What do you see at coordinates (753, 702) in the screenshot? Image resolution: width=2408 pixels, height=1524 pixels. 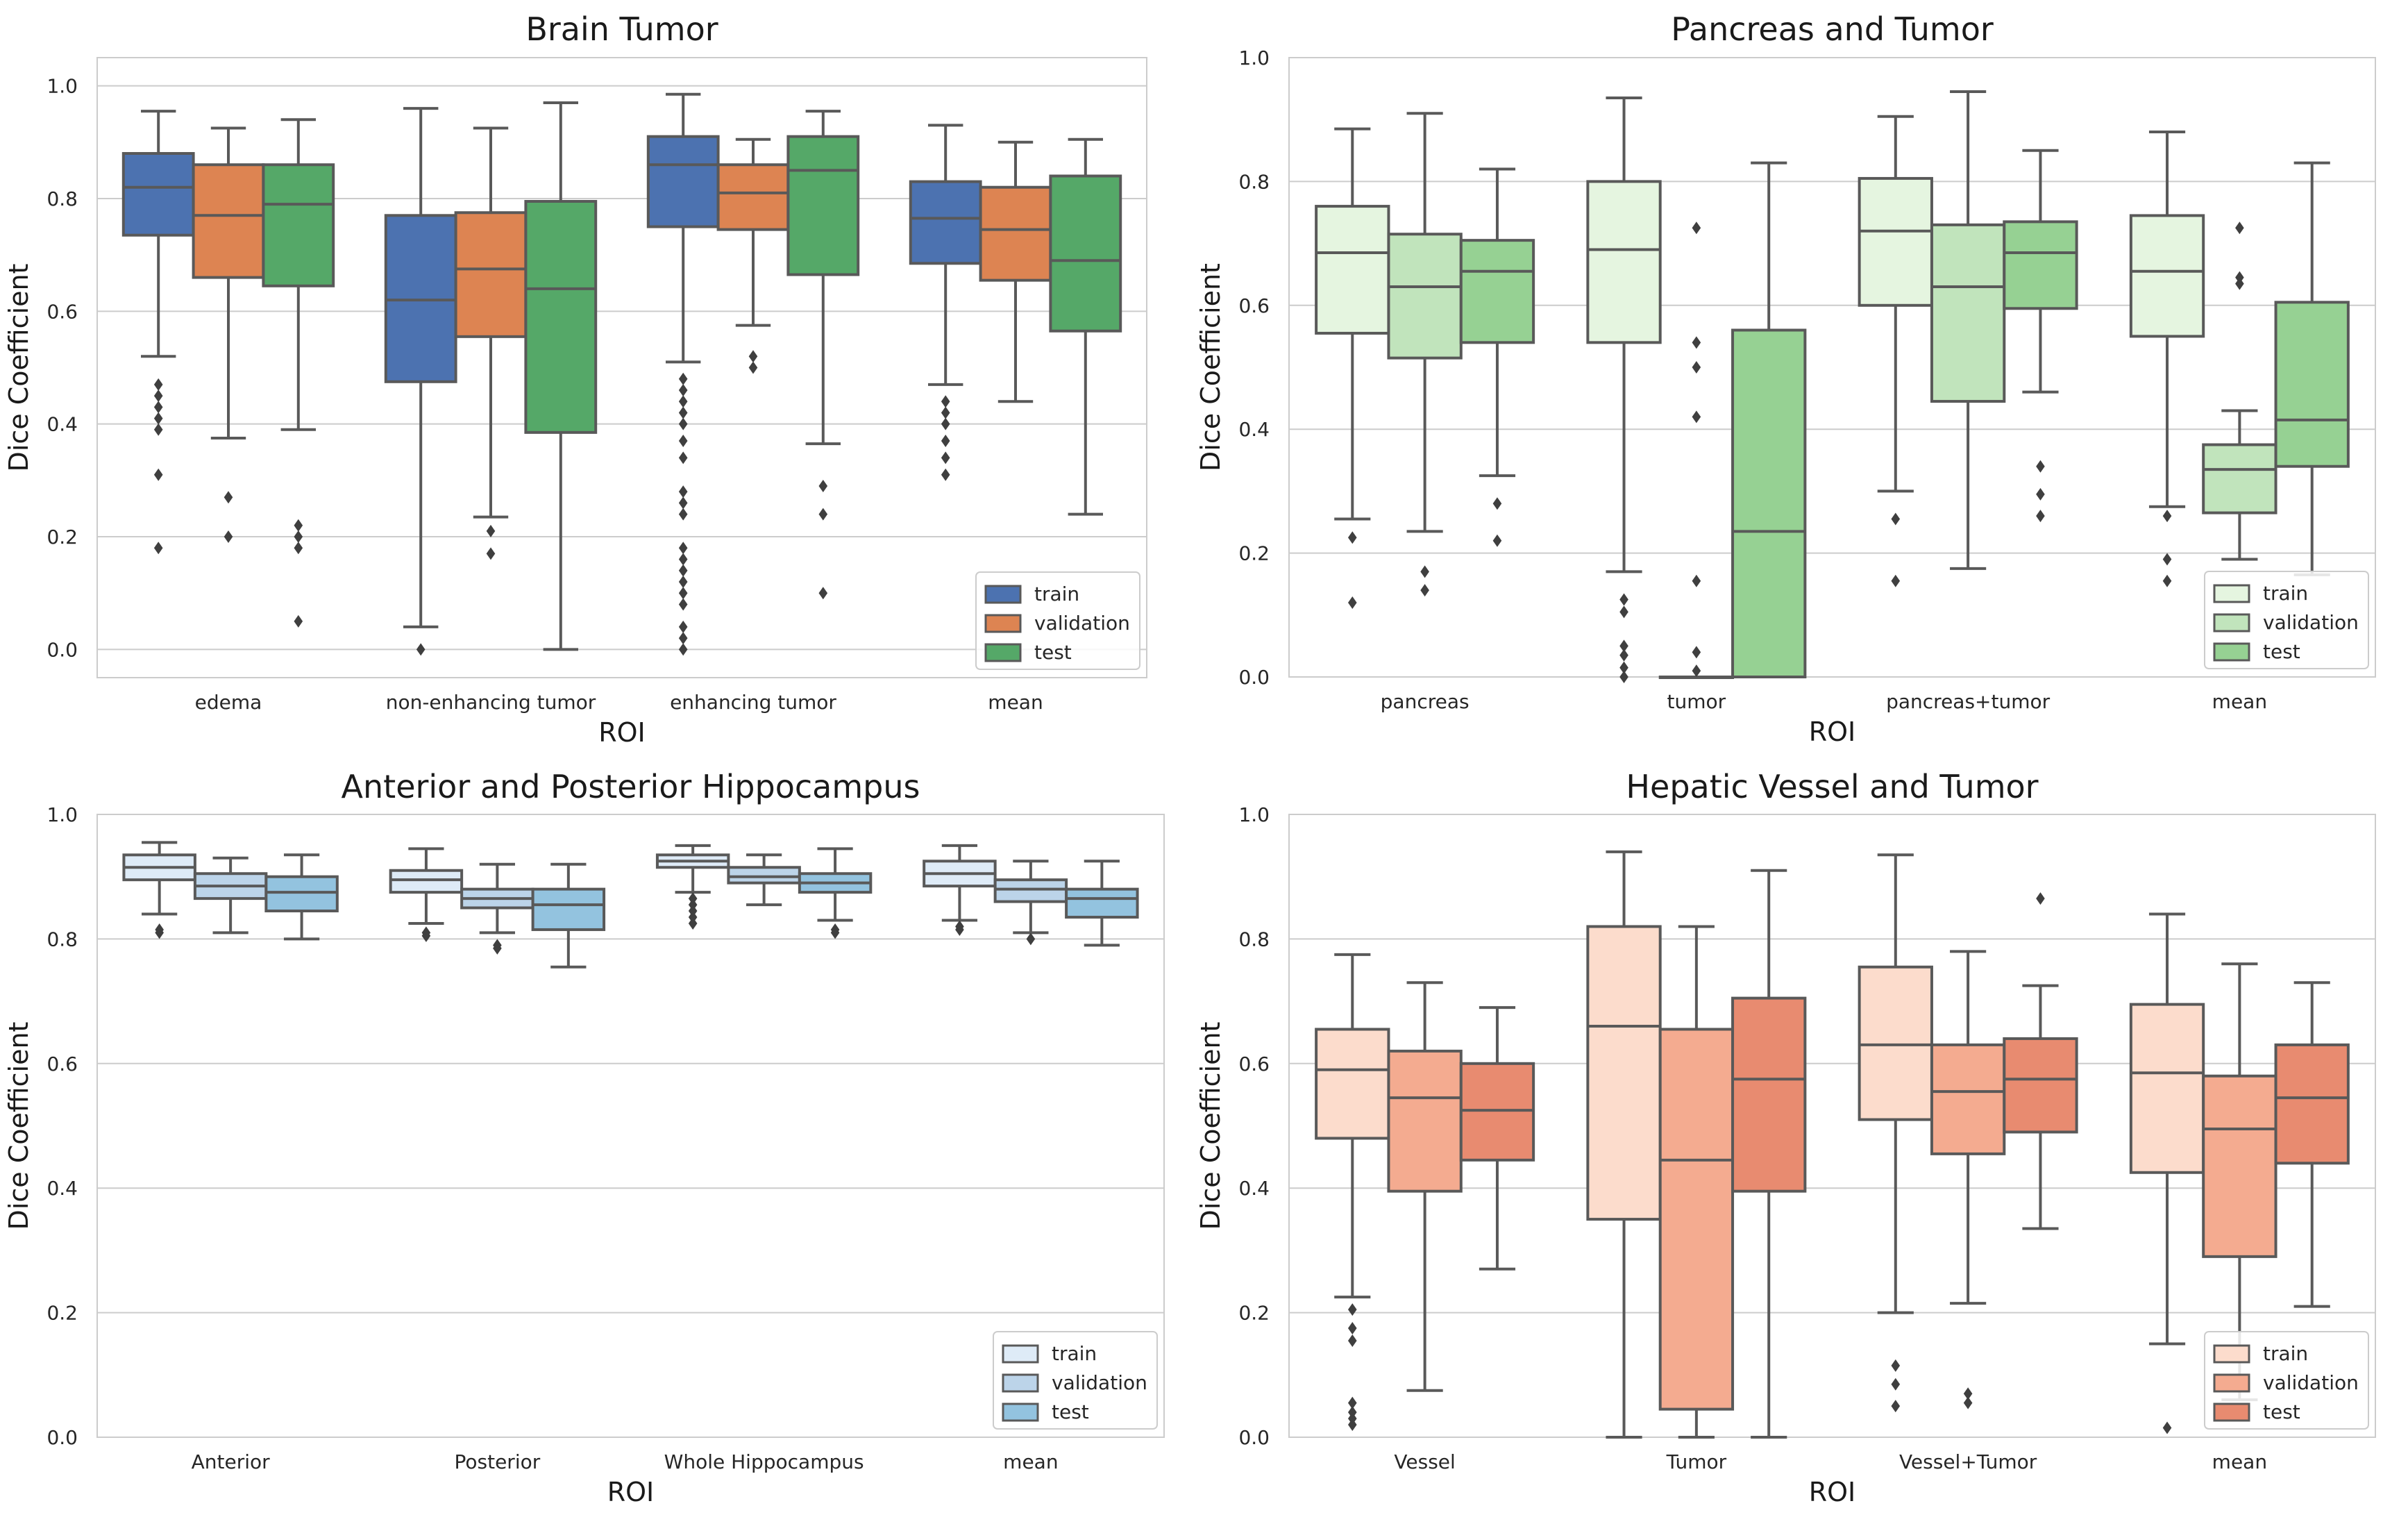 I see `x-tick-label: enhancing tumor` at bounding box center [753, 702].